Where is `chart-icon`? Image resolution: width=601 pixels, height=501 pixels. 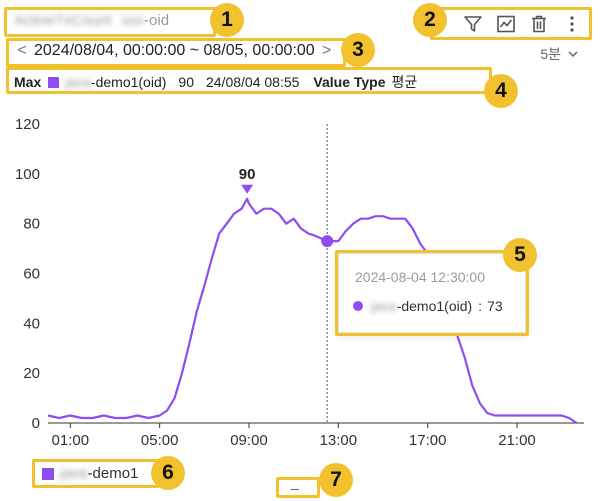
chart-icon is located at coordinates (506, 24).